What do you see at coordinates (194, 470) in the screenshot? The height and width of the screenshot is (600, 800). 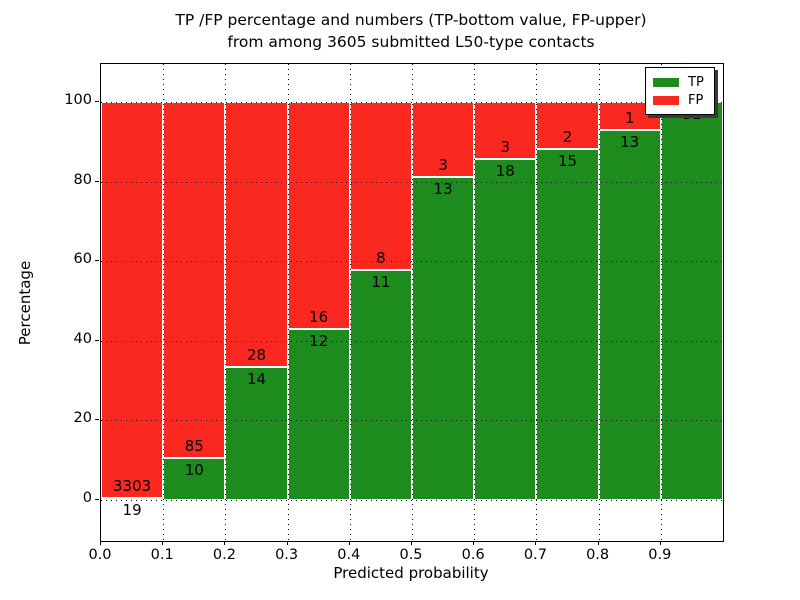 I see `tp-count-label: 10` at bounding box center [194, 470].